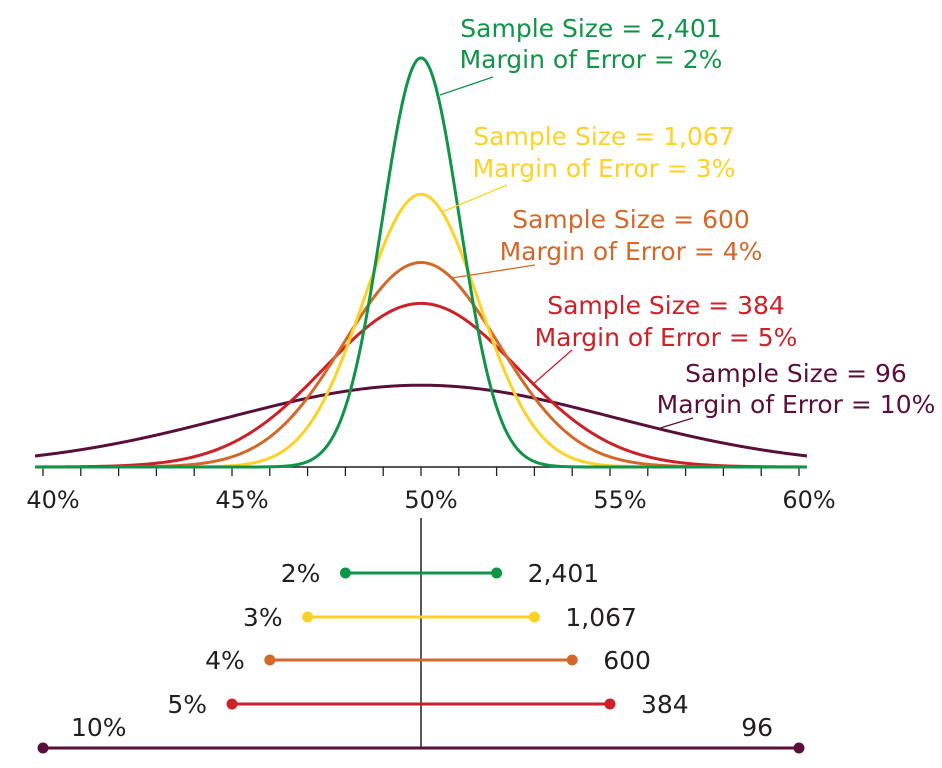 The width and height of the screenshot is (942, 768). Describe the element at coordinates (757, 727) in the screenshot. I see `interval-sample-size-label: 96` at that location.